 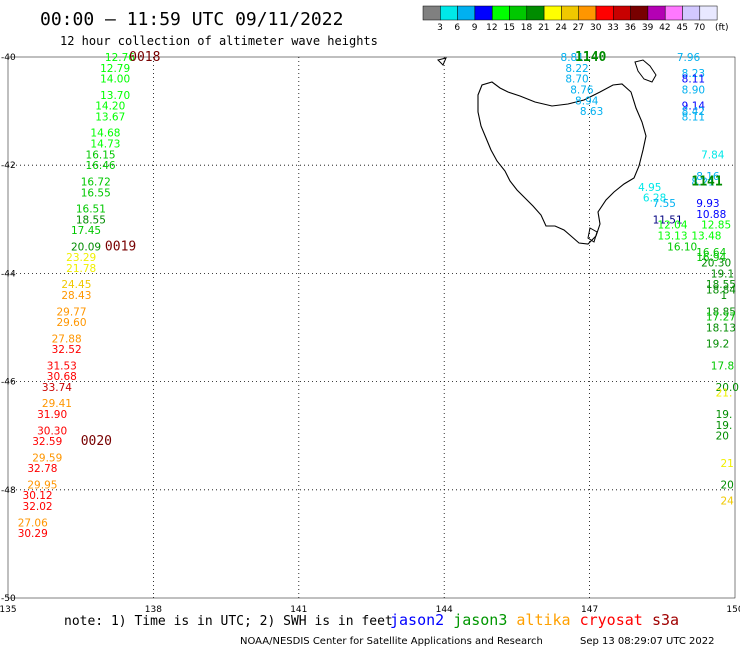 I want to click on swh-value: 18.55, so click(x=721, y=285).